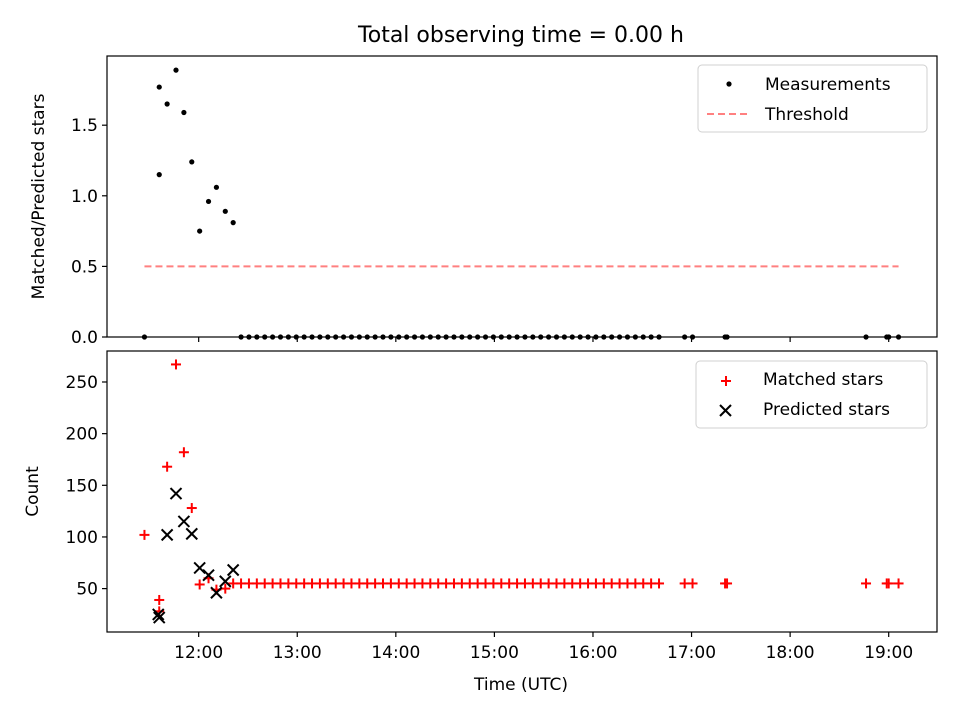 The image size is (960, 720). What do you see at coordinates (33, 491) in the screenshot?
I see `bottom-y-axis-label: Count` at bounding box center [33, 491].